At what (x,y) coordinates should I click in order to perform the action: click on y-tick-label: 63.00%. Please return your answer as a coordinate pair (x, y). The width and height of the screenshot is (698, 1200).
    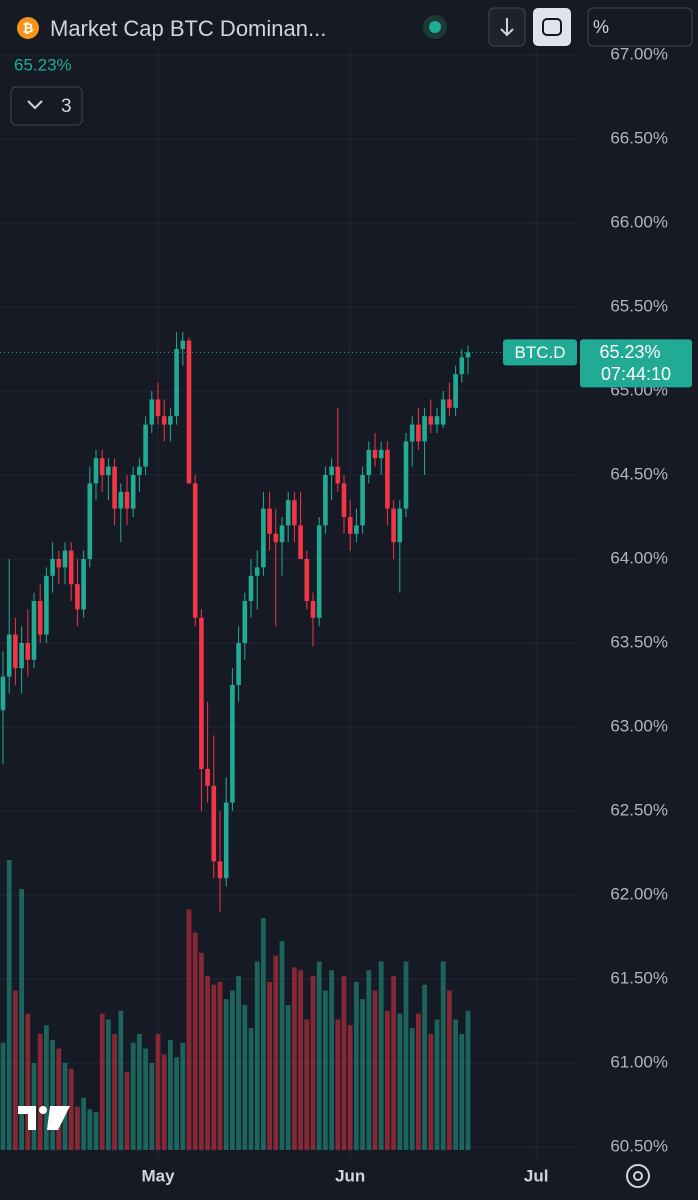
    Looking at the image, I should click on (639, 725).